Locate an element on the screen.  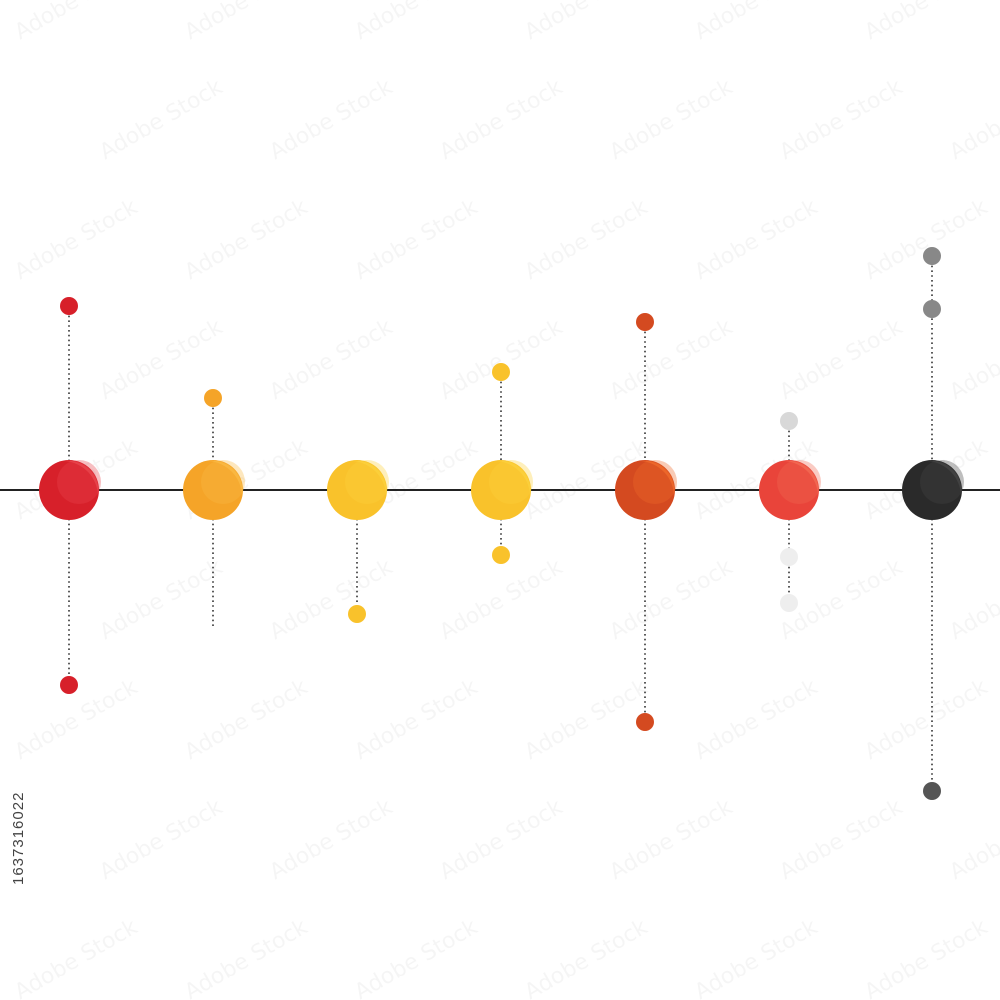
node-6-circle is located at coordinates (789, 490).